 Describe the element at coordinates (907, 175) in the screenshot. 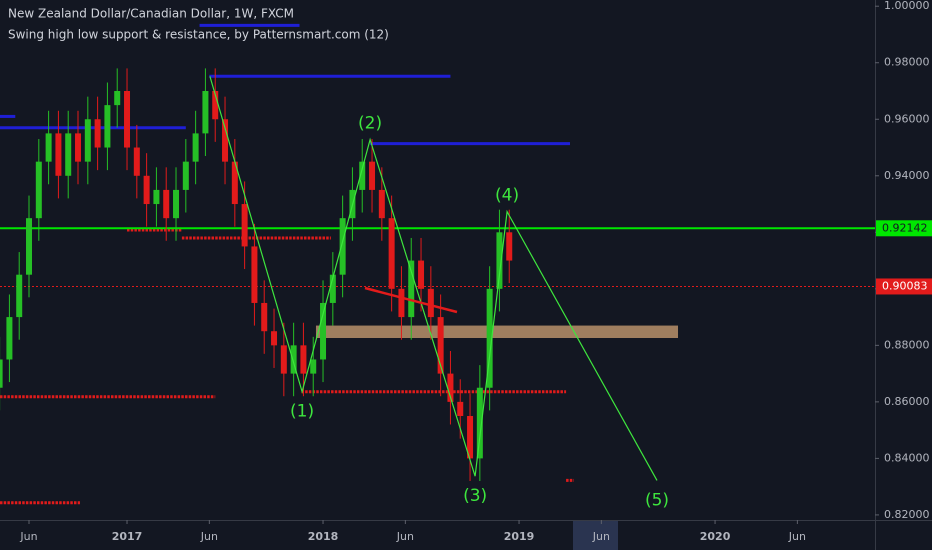

I see `y-tick-label: 0.94000` at that location.